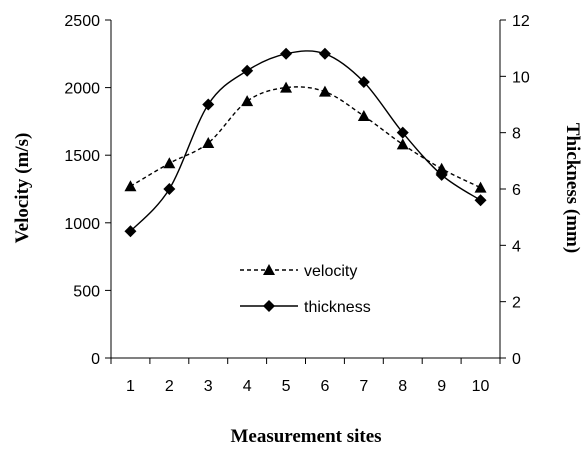 This screenshot has height=450, width=582. What do you see at coordinates (337, 307) in the screenshot?
I see `legend-label: thickness` at bounding box center [337, 307].